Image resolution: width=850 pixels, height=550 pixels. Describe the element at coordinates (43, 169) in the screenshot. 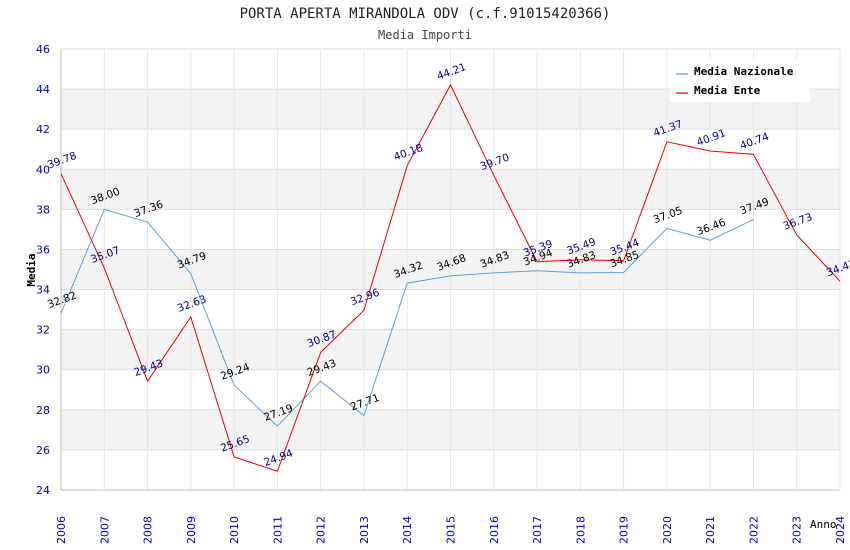

I see `y-tick-label-40: 40` at that location.